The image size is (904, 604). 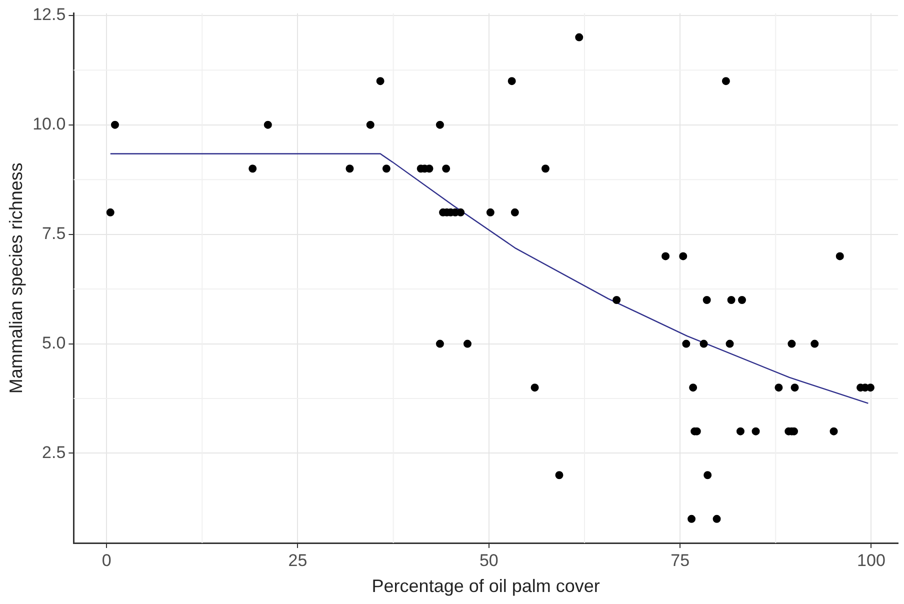 What do you see at coordinates (49, 14) in the screenshot?
I see `y-tick-label: 12.5` at bounding box center [49, 14].